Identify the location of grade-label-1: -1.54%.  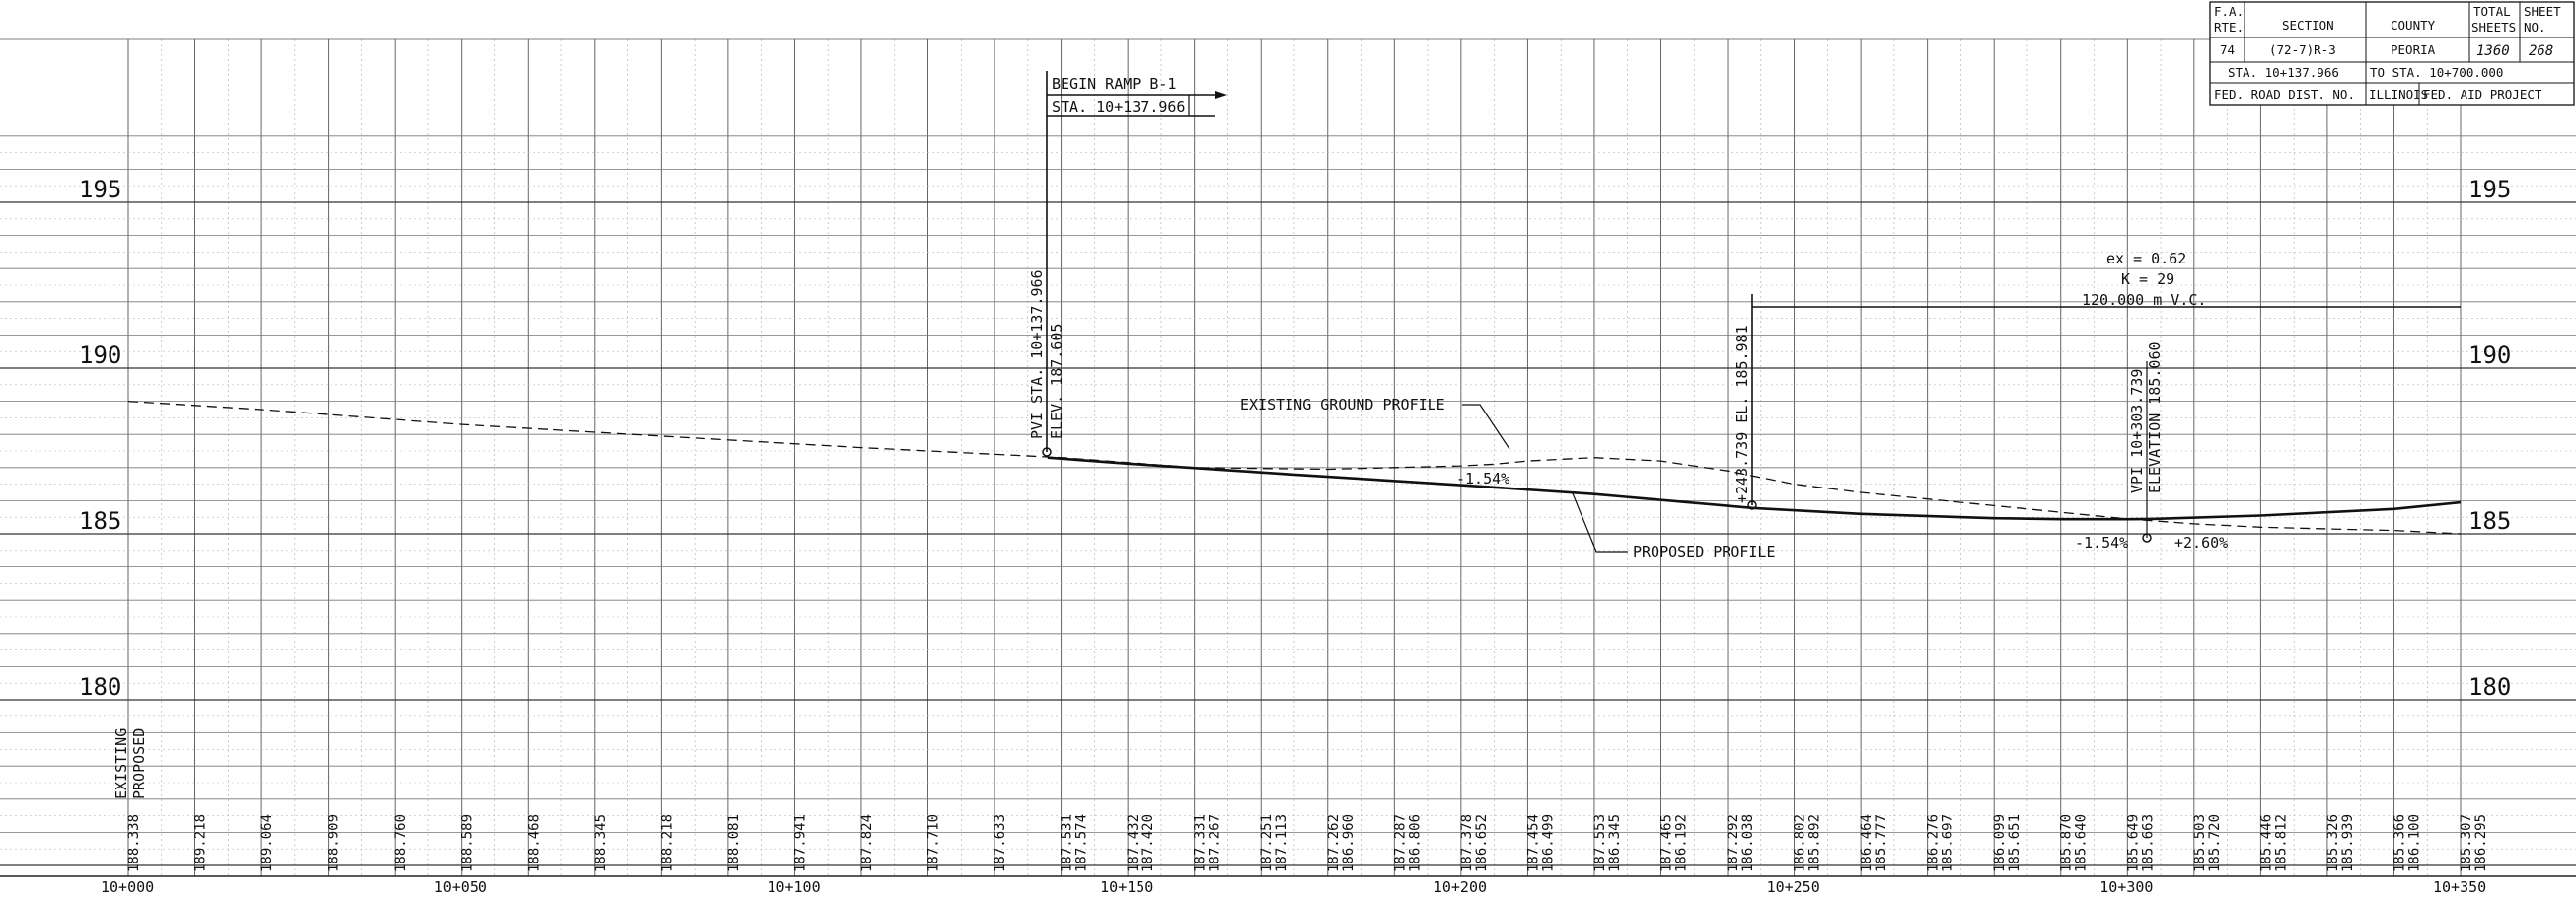
(1482, 479).